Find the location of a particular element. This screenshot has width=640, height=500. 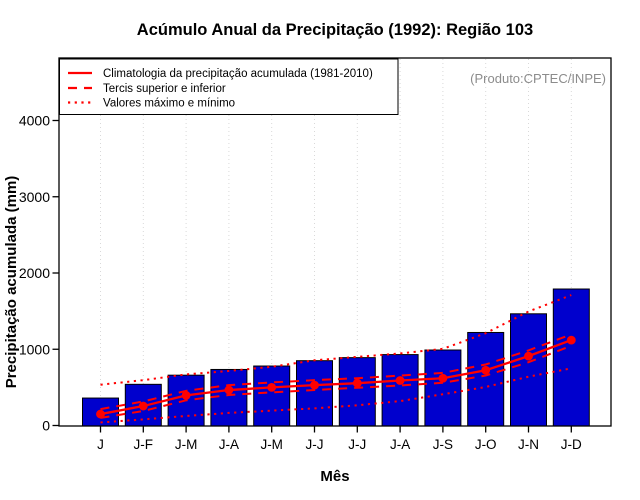

y-tick-label: 1000 is located at coordinates (34, 349).